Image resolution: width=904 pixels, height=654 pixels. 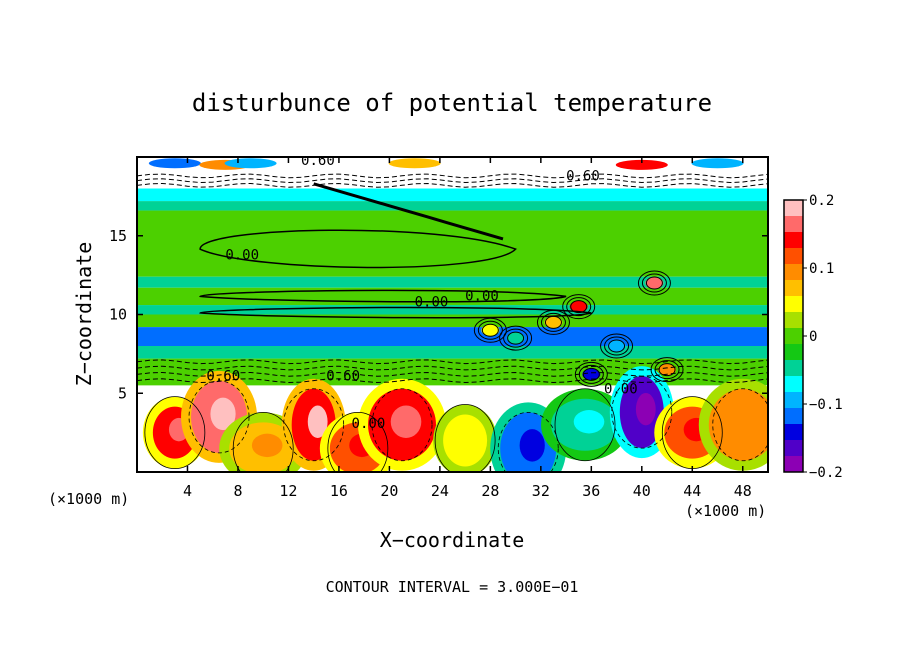 I want to click on colorbar-ticks: 0.2 0.1 0 −0.1 −0.2, so click(x=823, y=337).